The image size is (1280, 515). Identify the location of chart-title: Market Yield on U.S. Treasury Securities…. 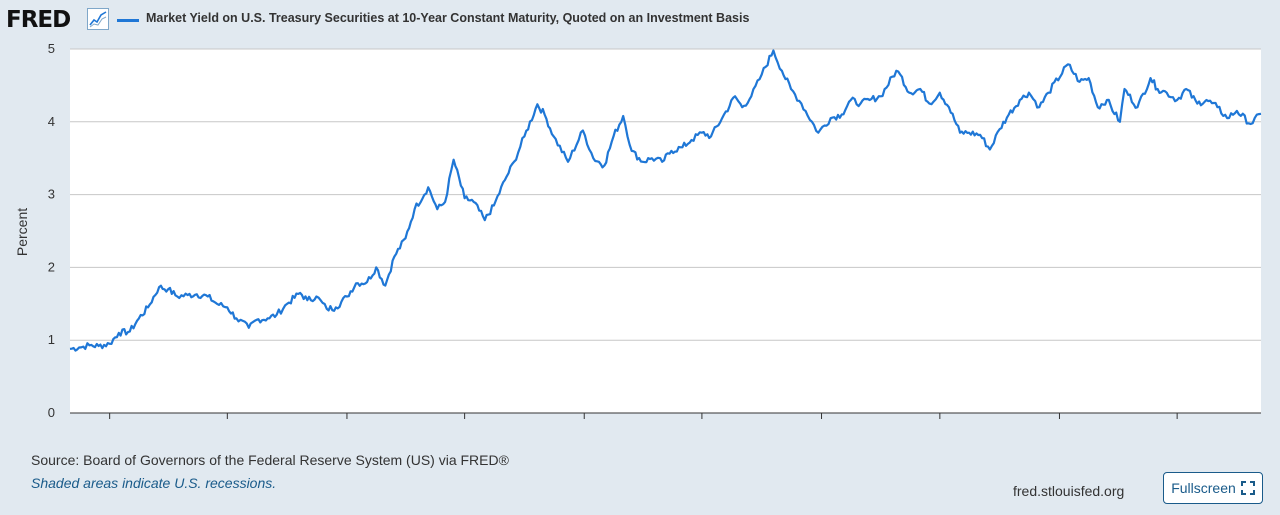
(448, 18).